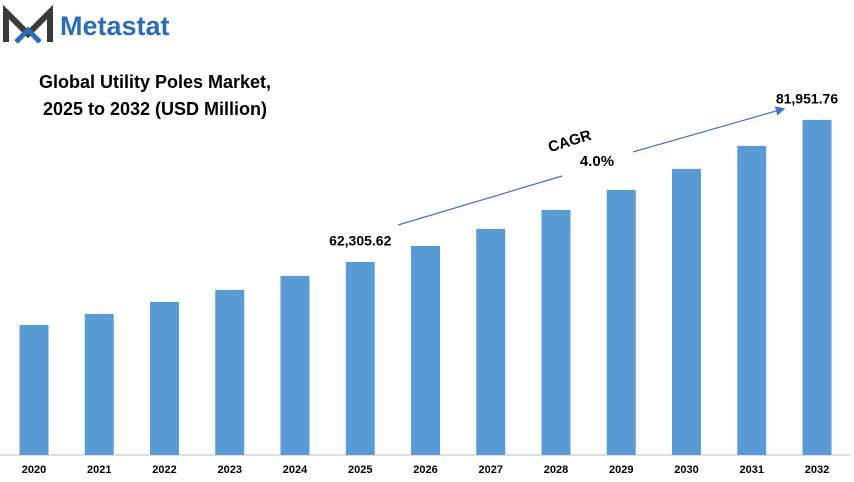 The width and height of the screenshot is (854, 482). What do you see at coordinates (817, 470) in the screenshot?
I see `x-tick-label: 2032` at bounding box center [817, 470].